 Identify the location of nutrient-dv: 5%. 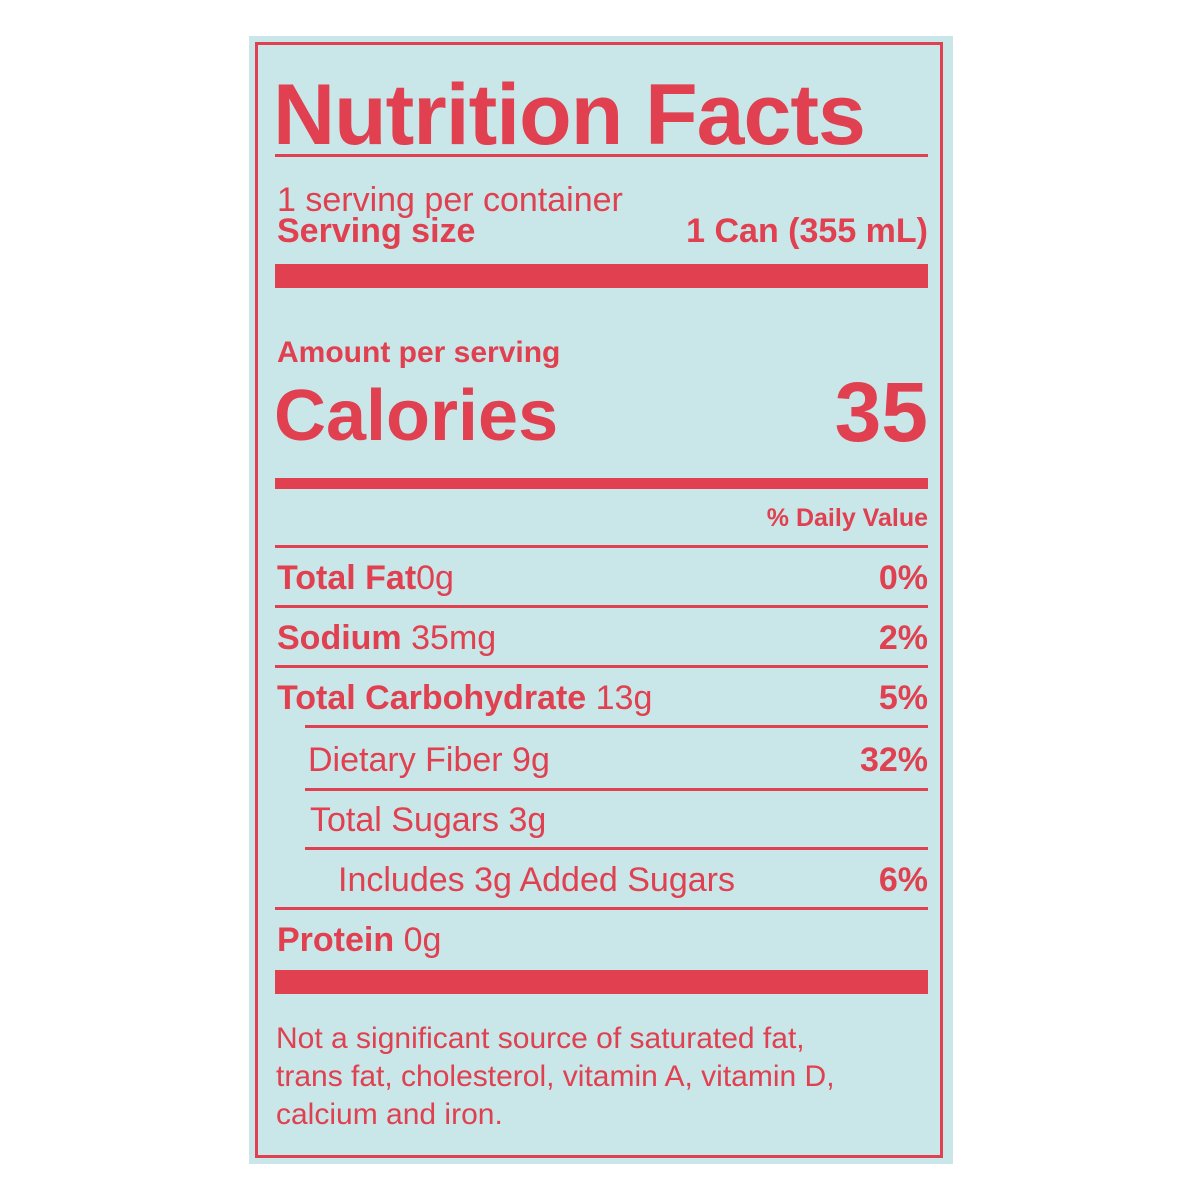
(903, 698).